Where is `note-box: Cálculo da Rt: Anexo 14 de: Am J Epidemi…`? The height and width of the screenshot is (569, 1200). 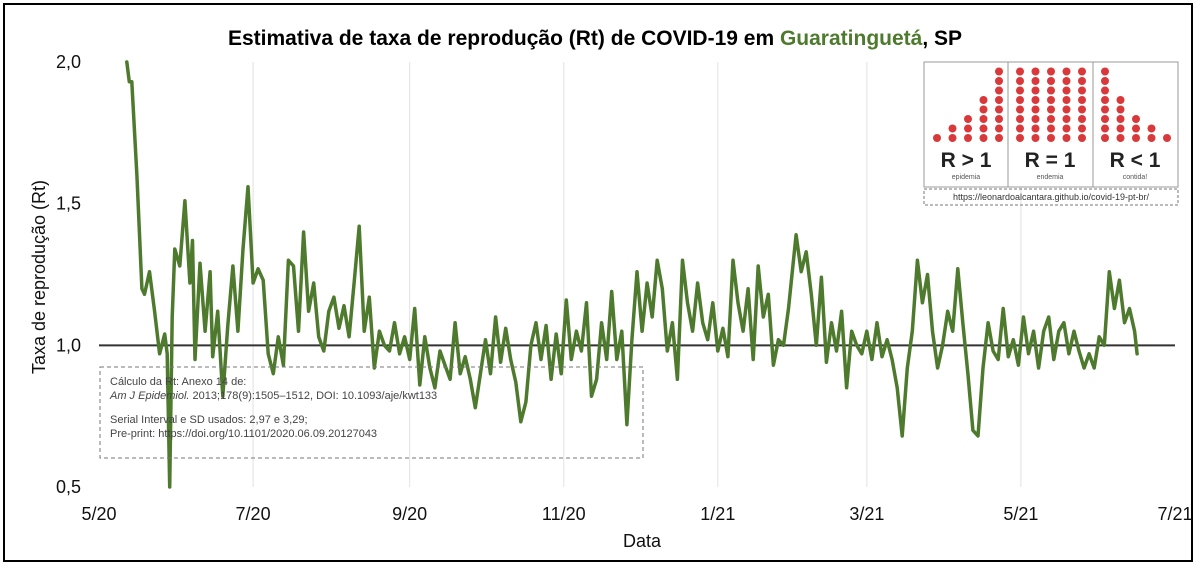 note-box: Cálculo da Rt: Anexo 14 de: Am J Epidemi… is located at coordinates (371, 412).